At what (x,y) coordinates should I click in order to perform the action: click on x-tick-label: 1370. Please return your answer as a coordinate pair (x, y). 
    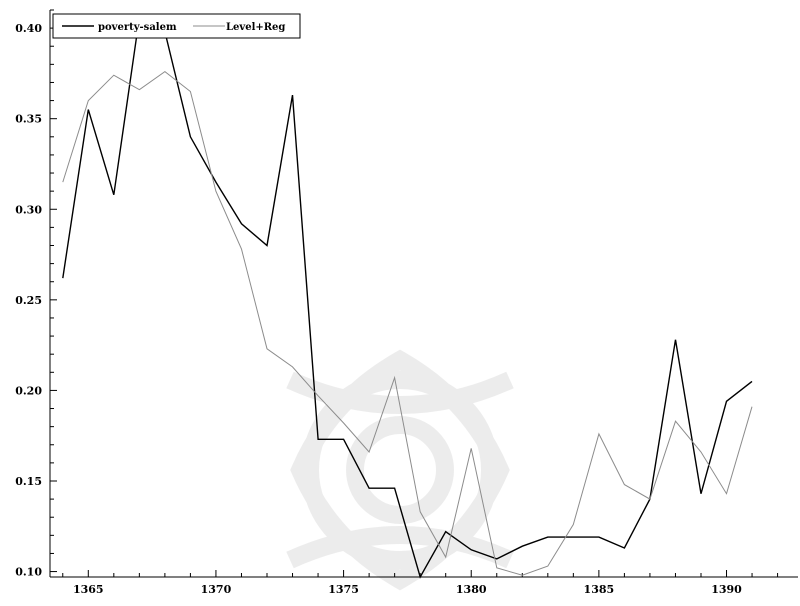
    Looking at the image, I should click on (216, 589).